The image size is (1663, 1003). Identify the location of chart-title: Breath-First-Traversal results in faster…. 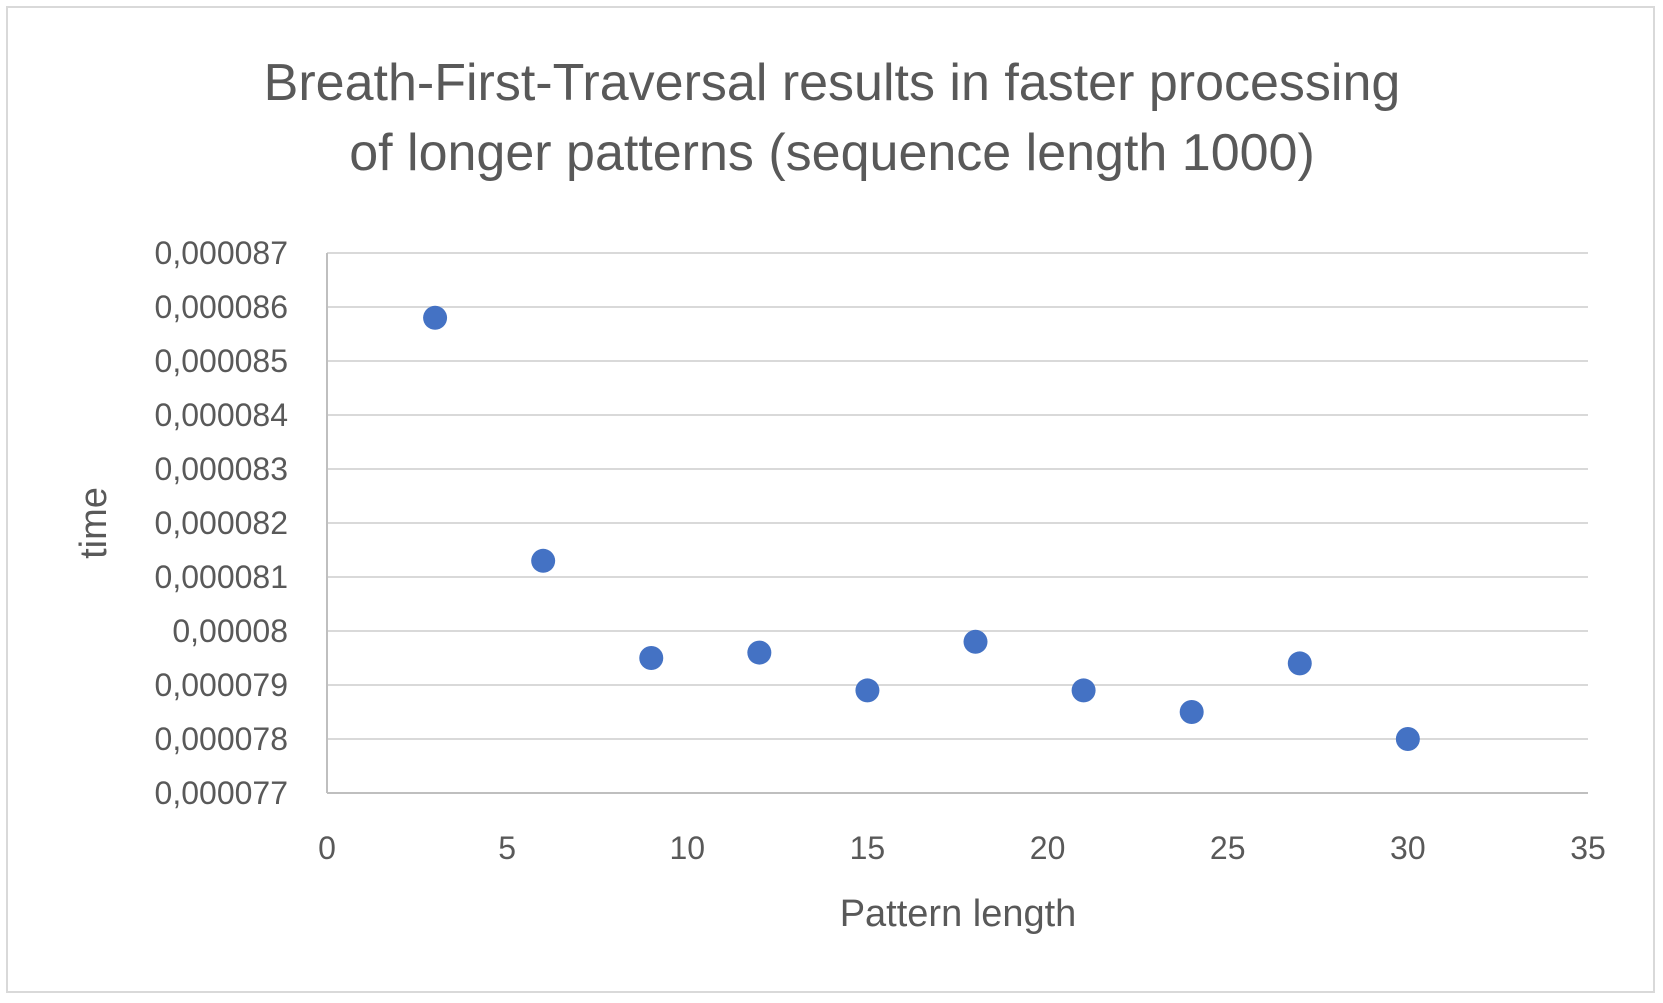
(832, 118).